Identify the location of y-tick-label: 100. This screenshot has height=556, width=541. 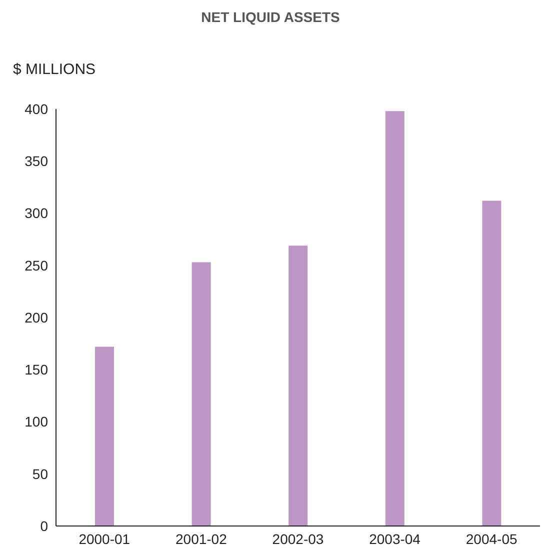
(36, 422).